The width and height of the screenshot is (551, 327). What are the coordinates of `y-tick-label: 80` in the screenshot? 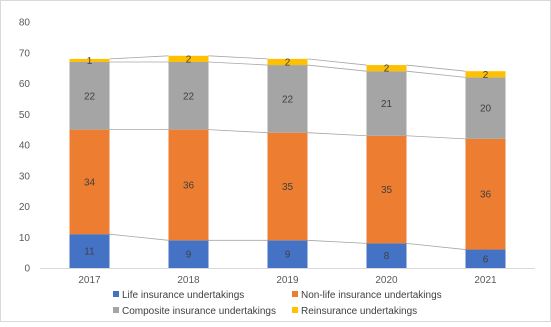 It's located at (25, 23).